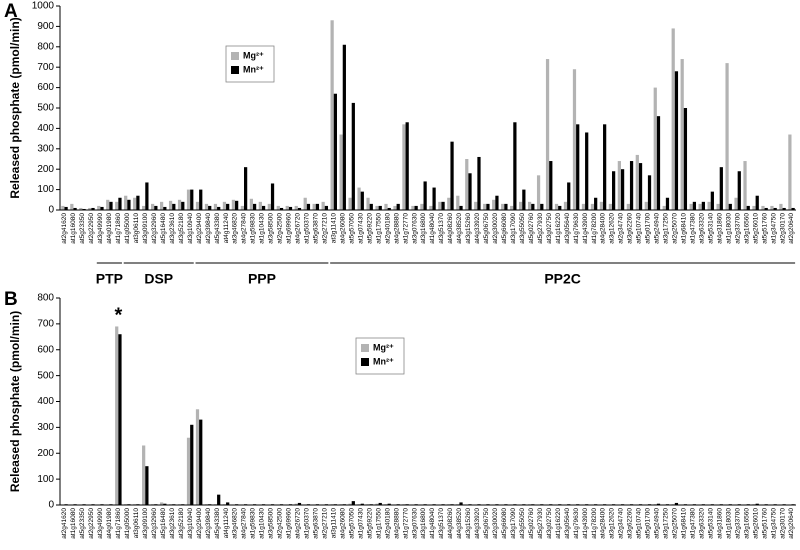 The height and width of the screenshot is (550, 800). What do you see at coordinates (387, 523) in the screenshot?
I see `x-tick-label: at2g40180` at bounding box center [387, 523].